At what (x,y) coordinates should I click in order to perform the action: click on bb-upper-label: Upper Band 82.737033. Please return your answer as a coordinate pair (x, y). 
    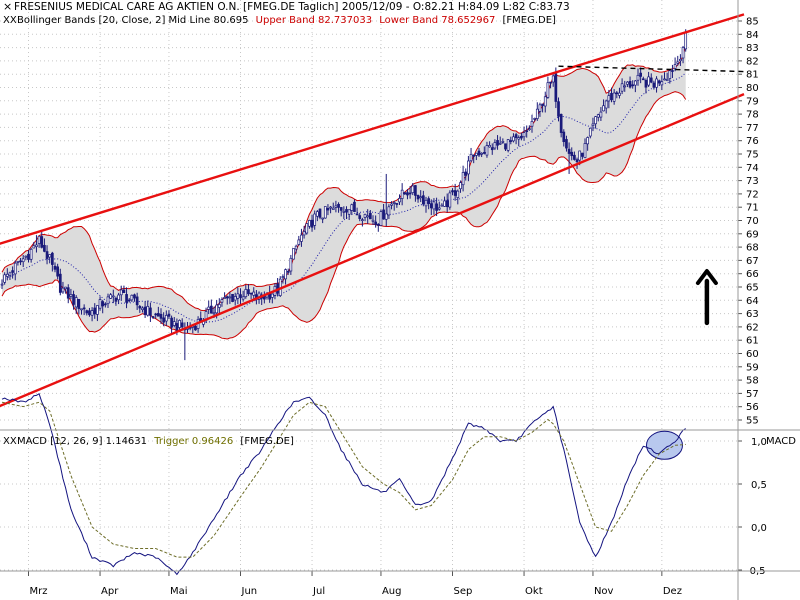
    Looking at the image, I should click on (314, 20).